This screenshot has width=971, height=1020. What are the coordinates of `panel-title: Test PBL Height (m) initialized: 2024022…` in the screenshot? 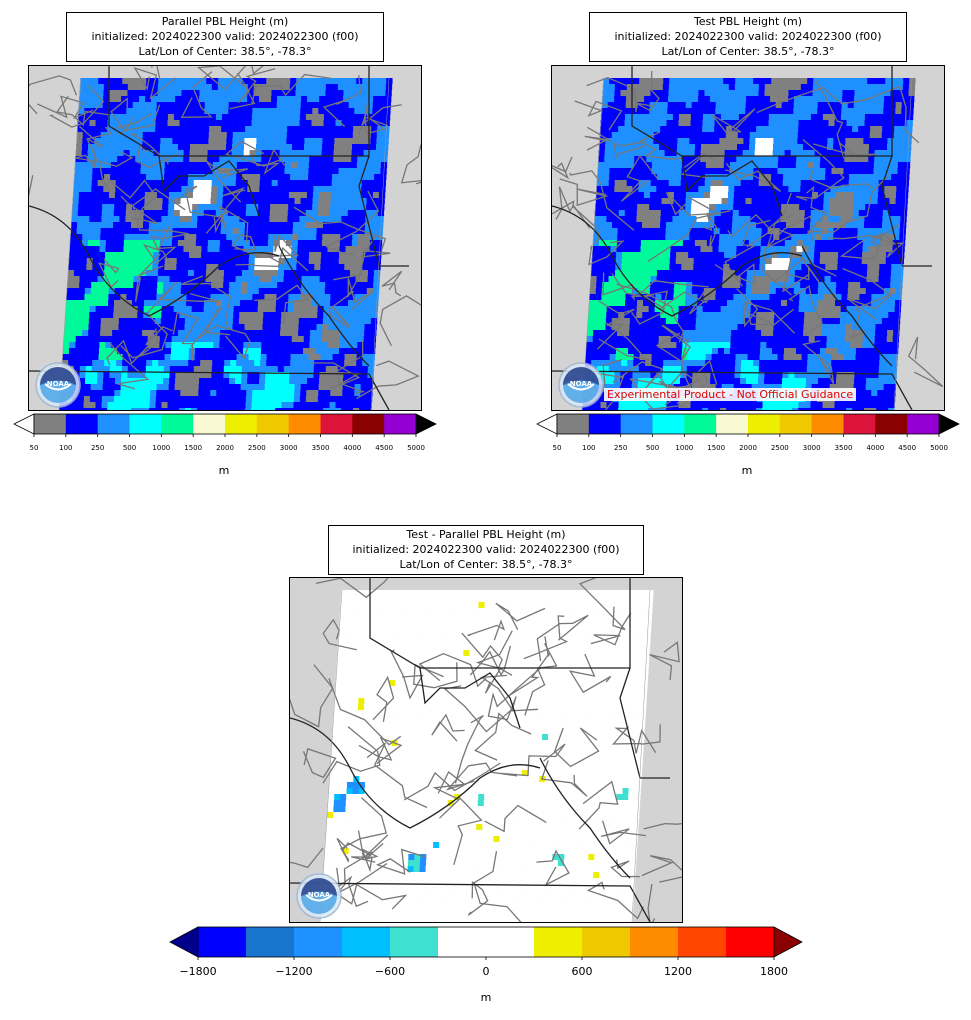 It's located at (748, 37).